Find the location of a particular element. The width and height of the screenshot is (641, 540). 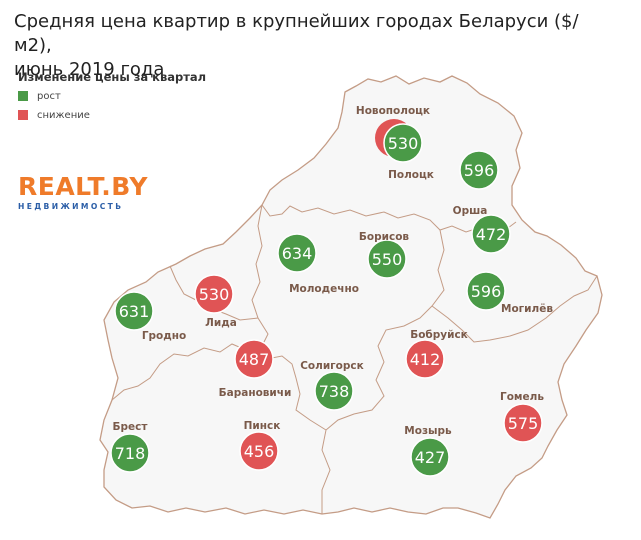

city-11-price-value: 575 is located at coordinates (523, 423).